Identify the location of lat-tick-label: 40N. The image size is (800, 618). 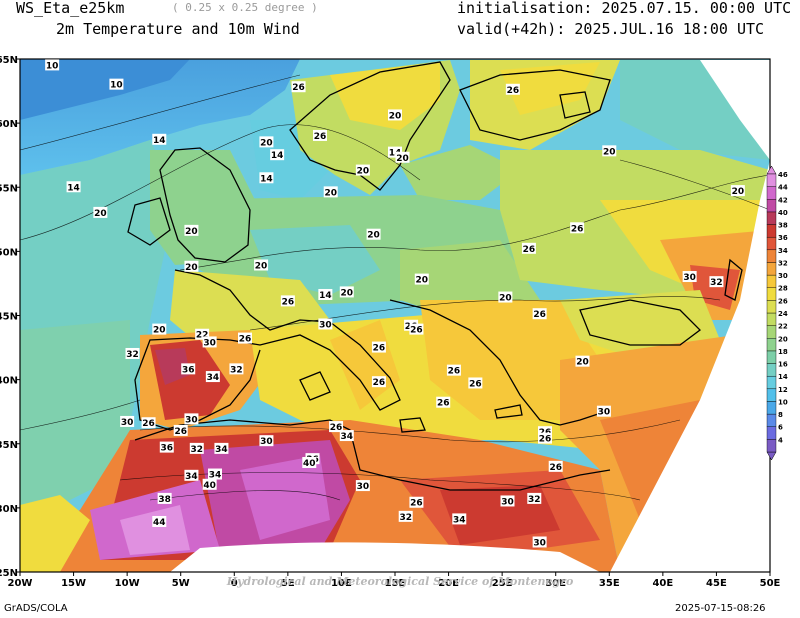
(9, 381).